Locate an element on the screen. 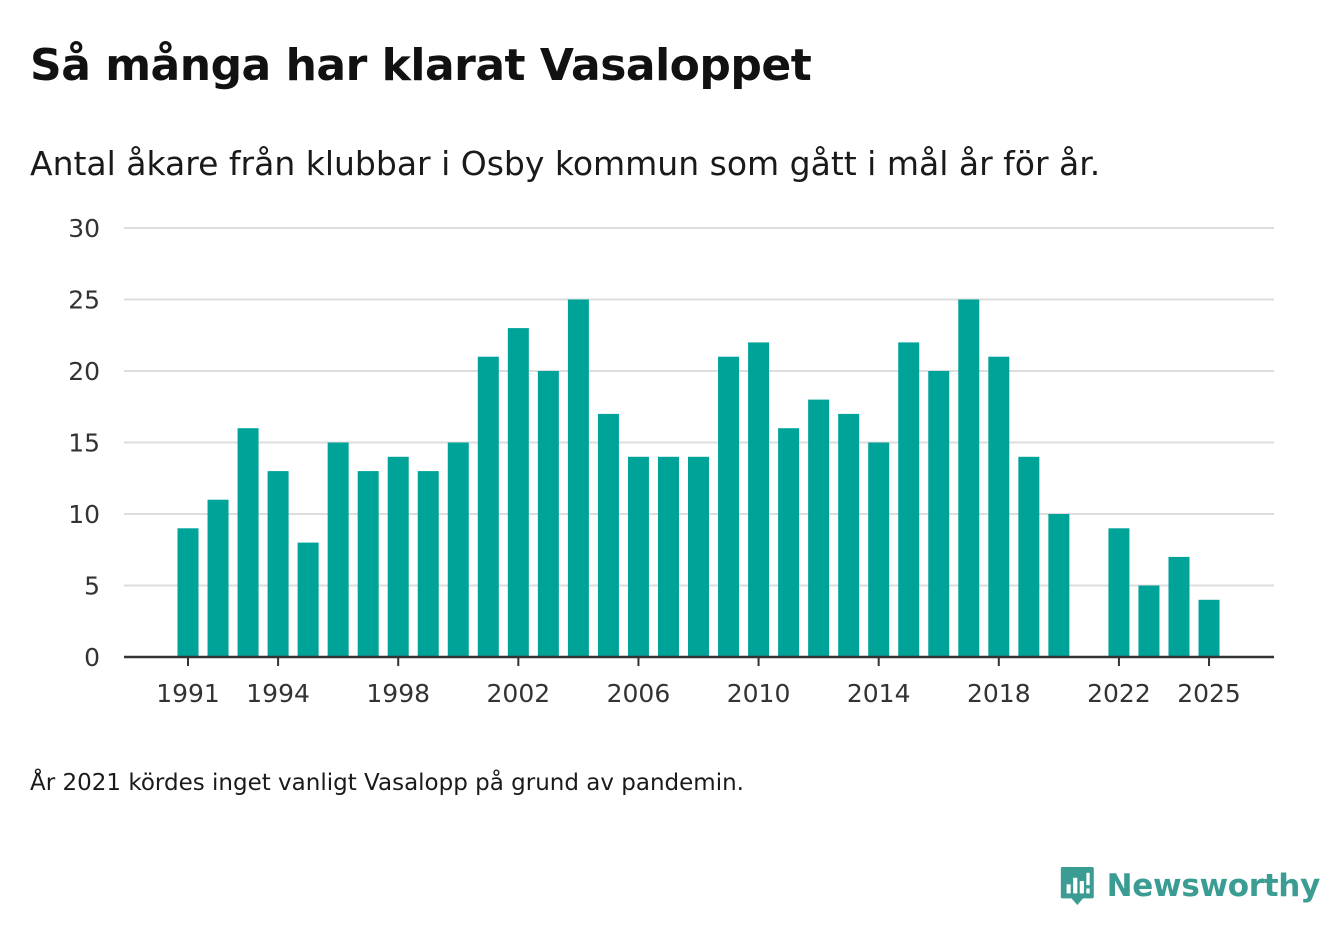 The height and width of the screenshot is (940, 1340). y-tick-label: 20 is located at coordinates (84, 371).